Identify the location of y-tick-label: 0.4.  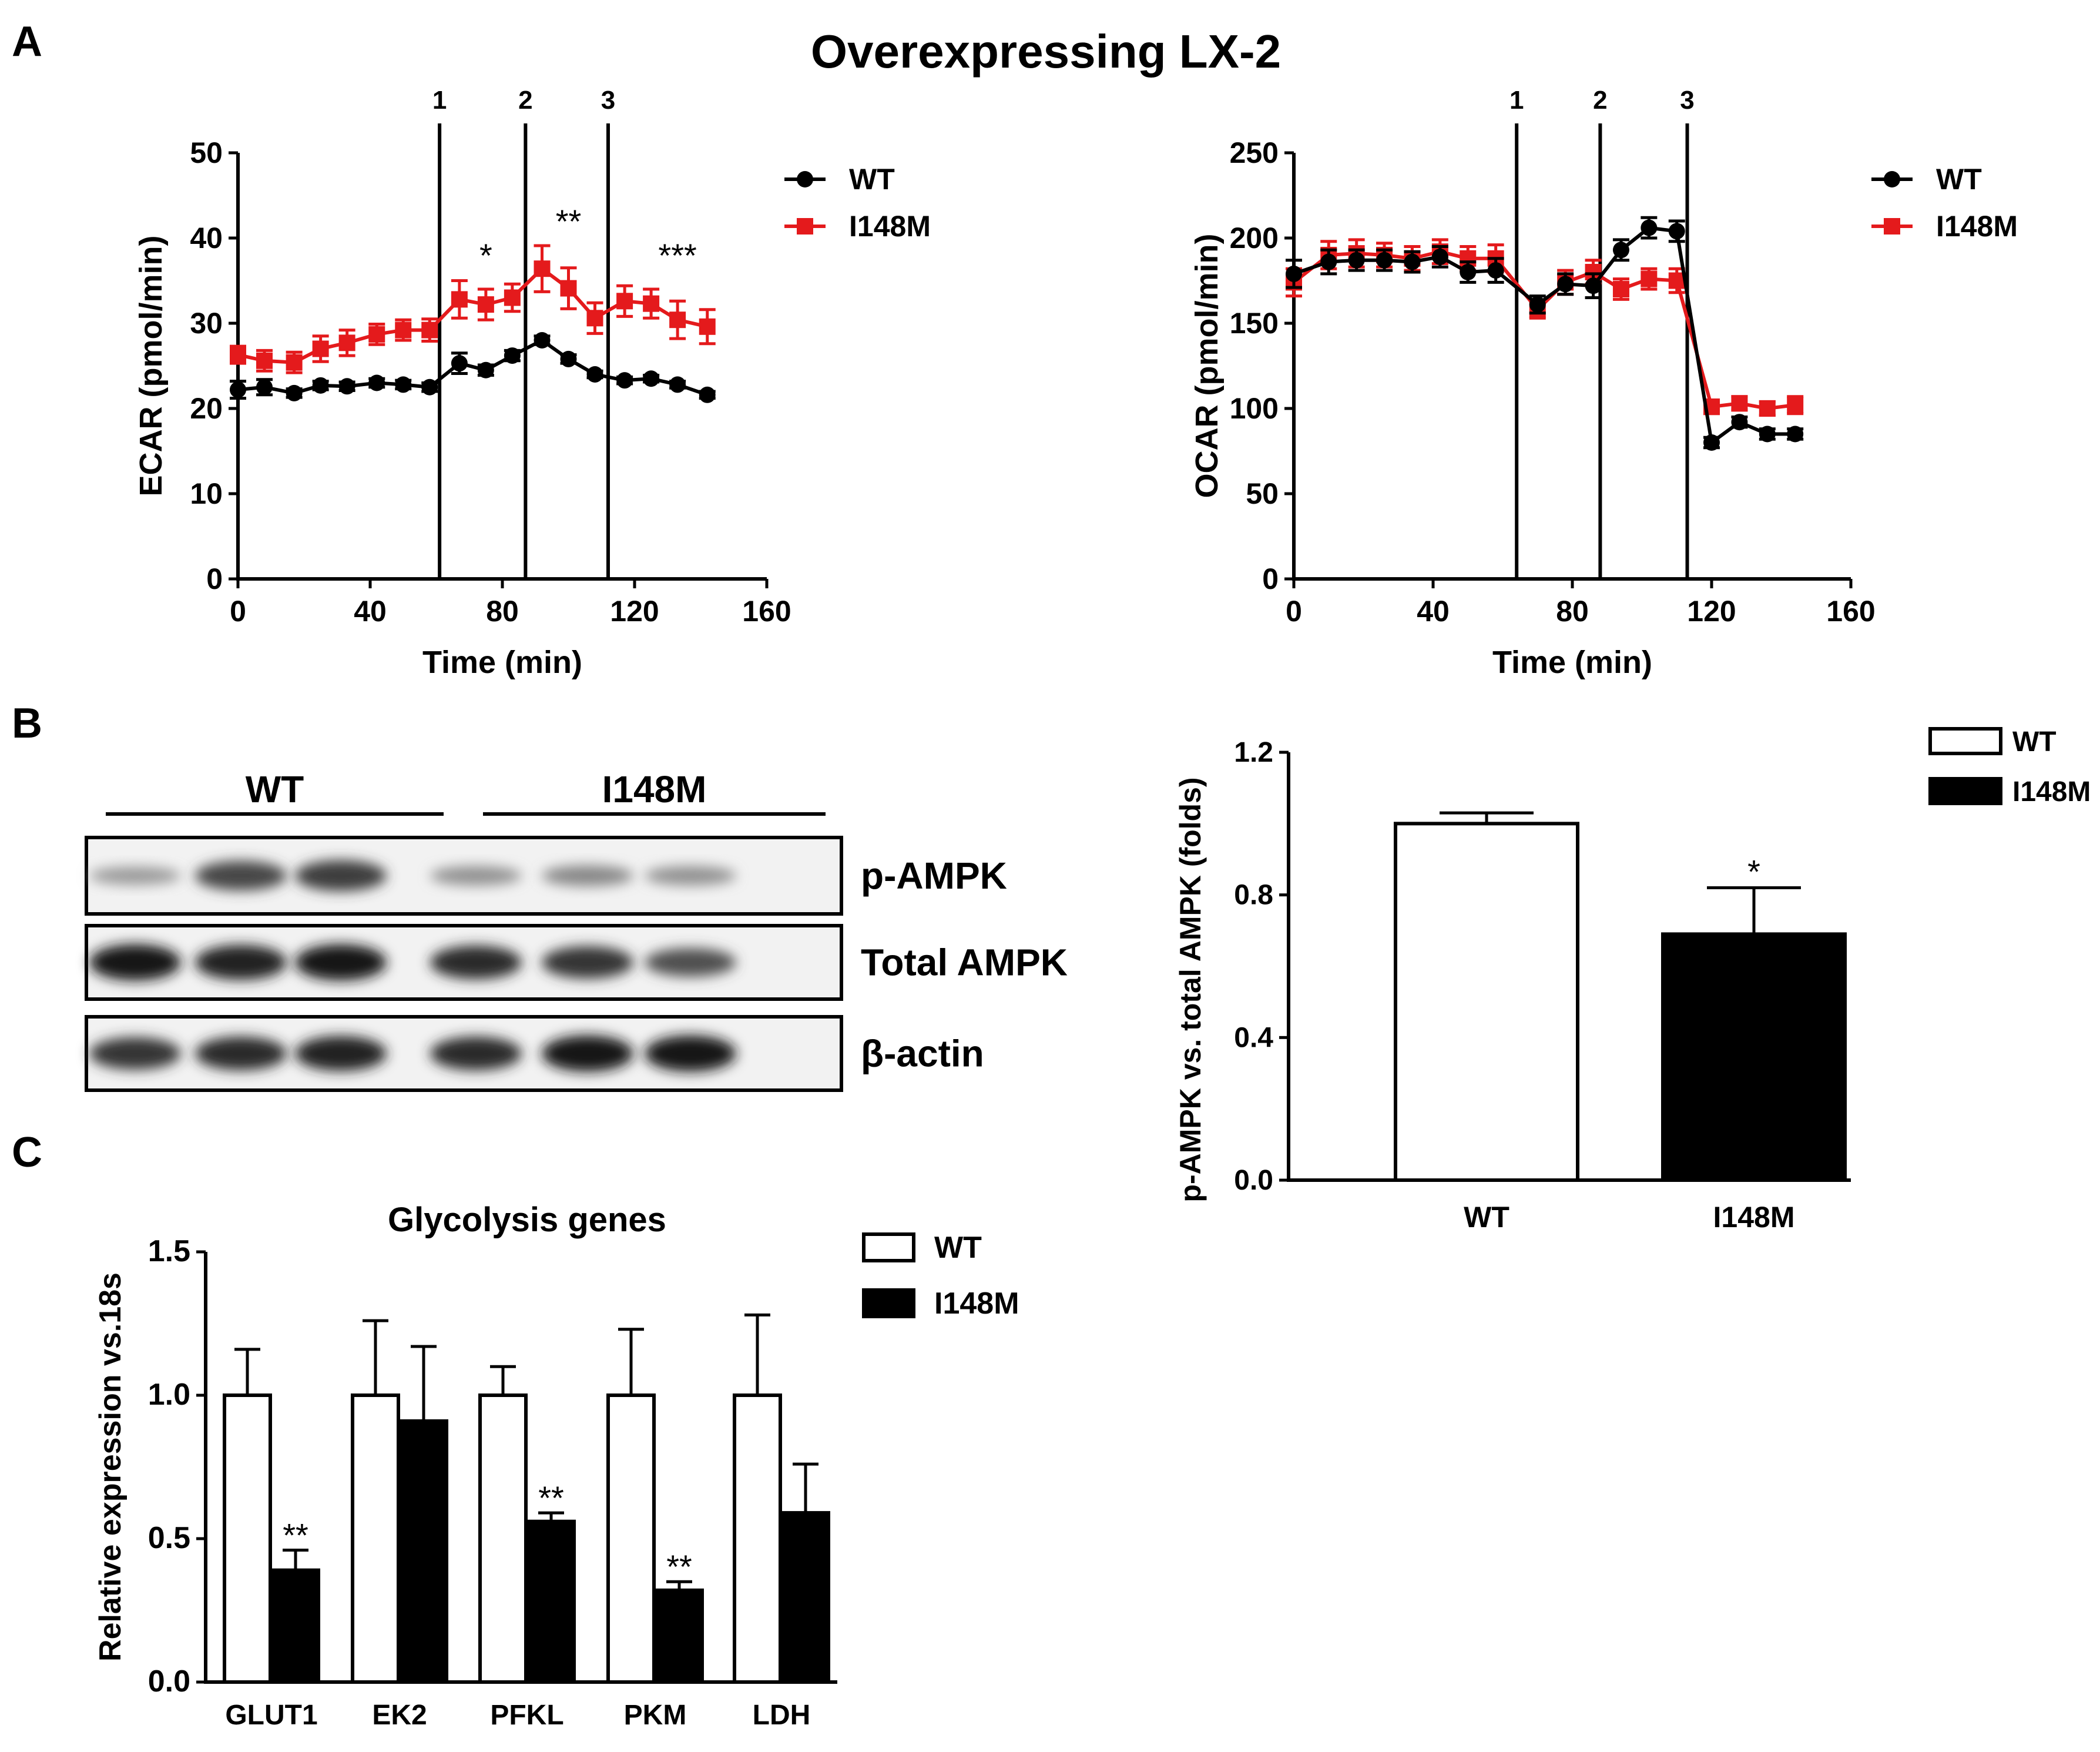
(1253, 1037).